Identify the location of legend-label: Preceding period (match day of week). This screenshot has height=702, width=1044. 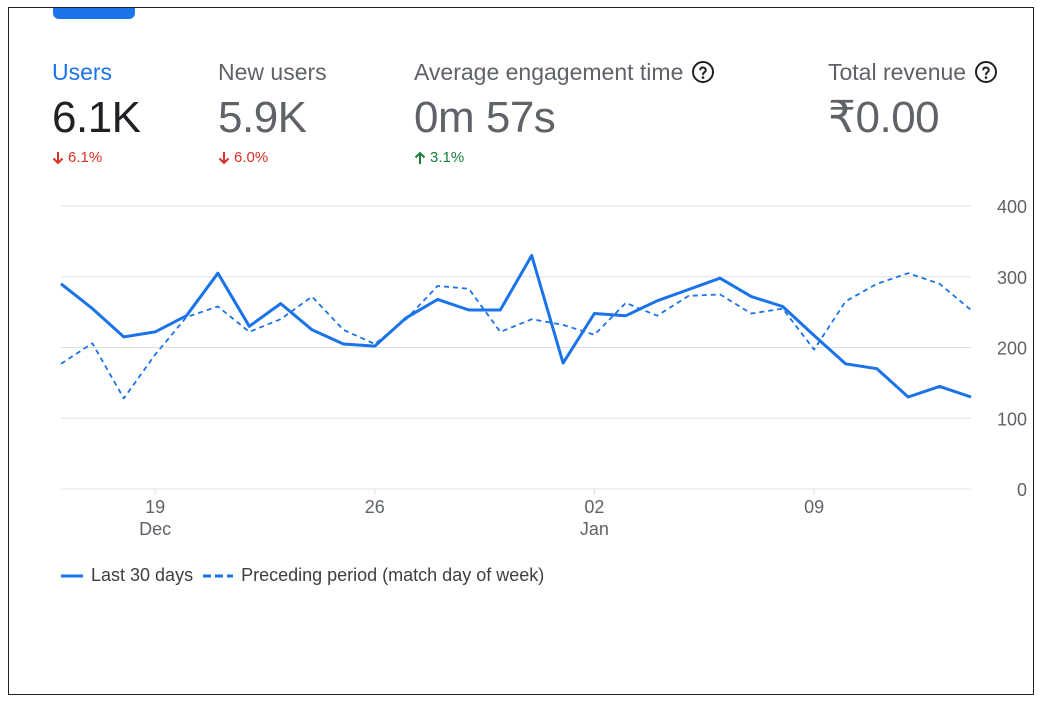
(393, 575).